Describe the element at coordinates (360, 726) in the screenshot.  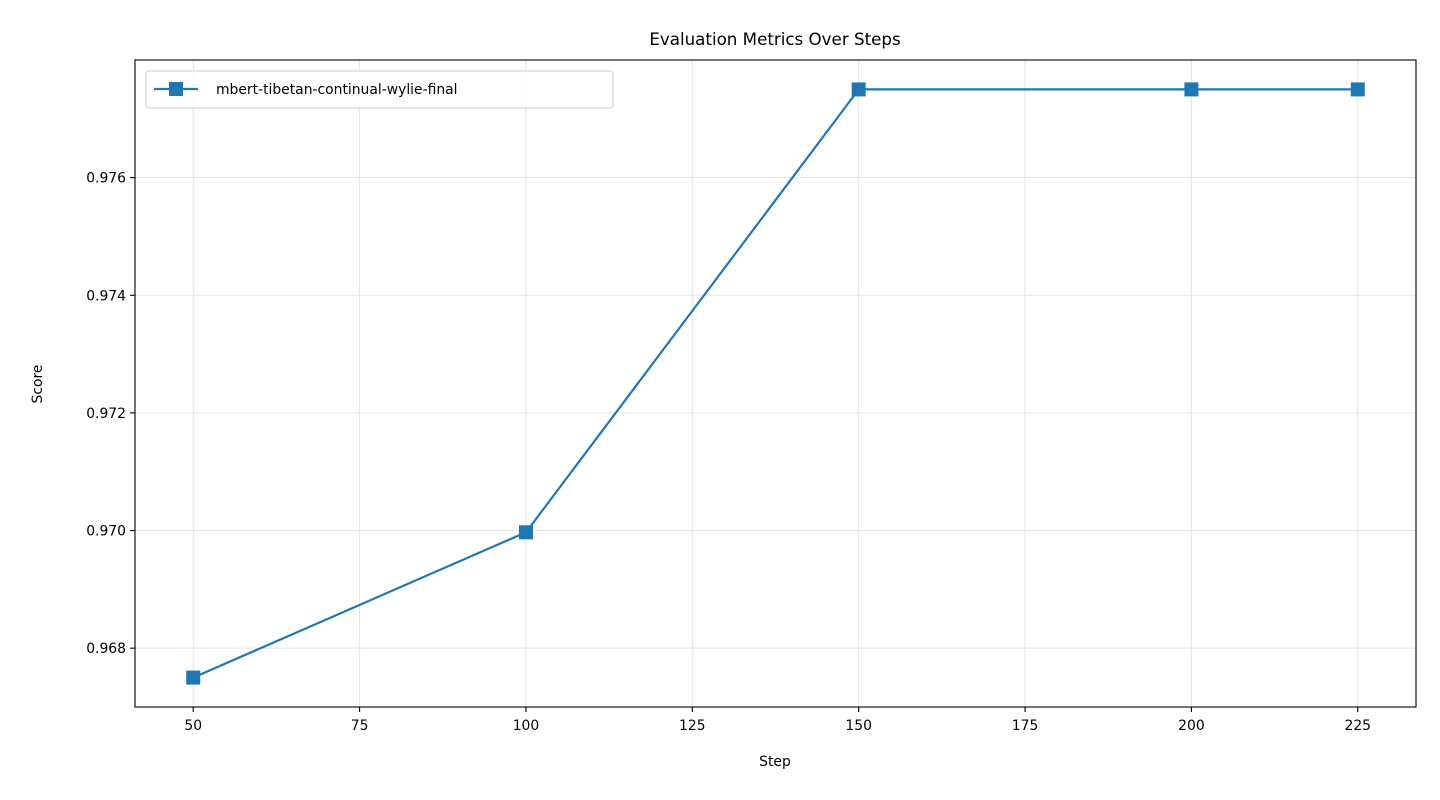
I see `x-tick-label: 75` at that location.